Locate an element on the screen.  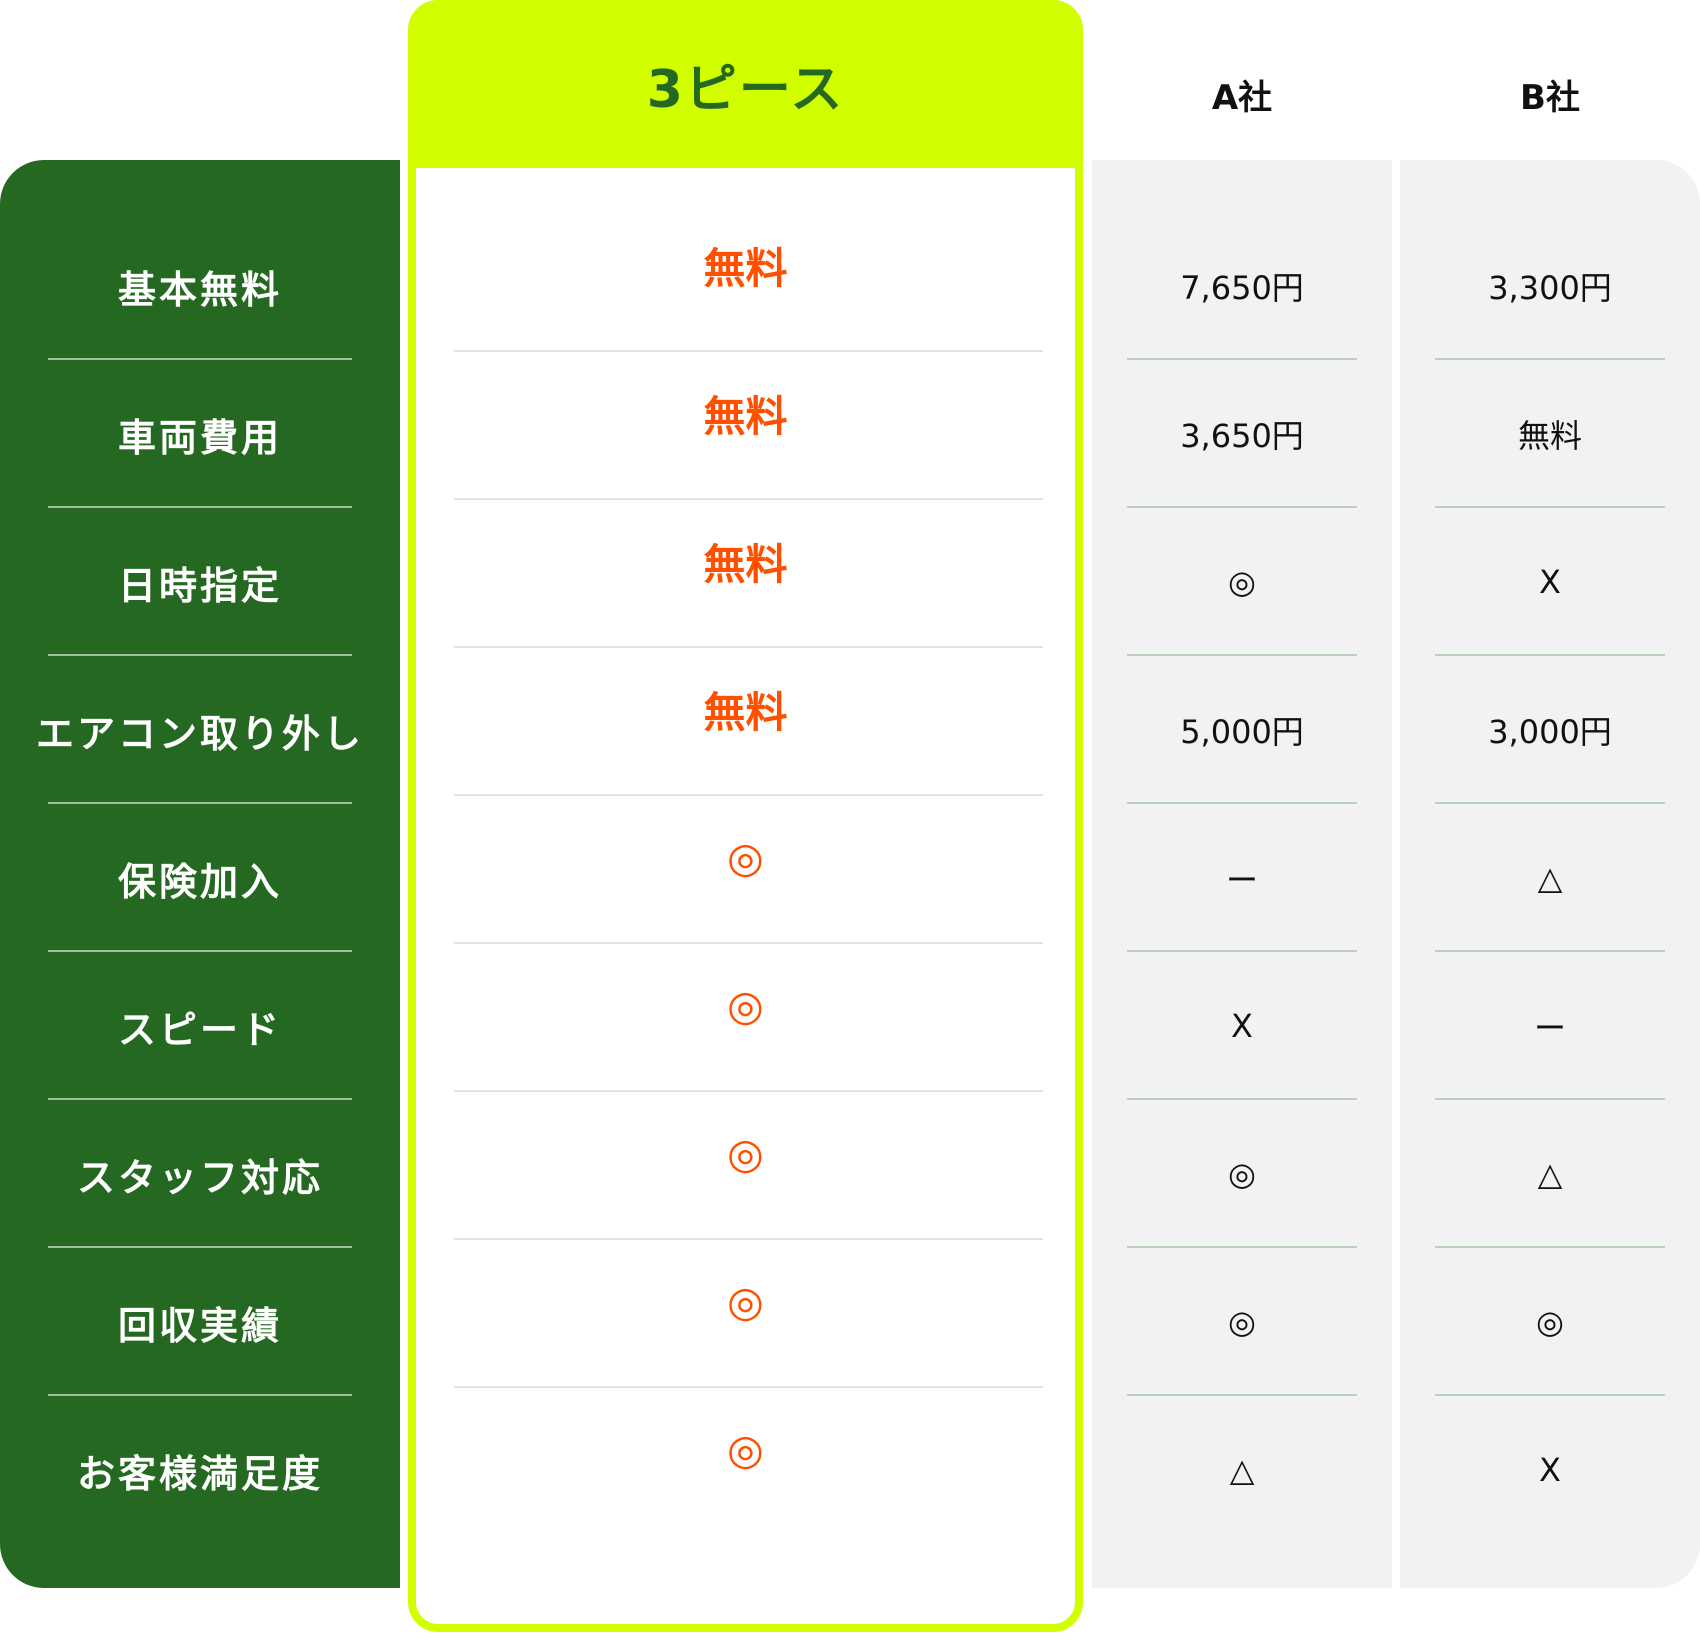
table-cell-label: スタッフ対応 is located at coordinates (200, 1174).